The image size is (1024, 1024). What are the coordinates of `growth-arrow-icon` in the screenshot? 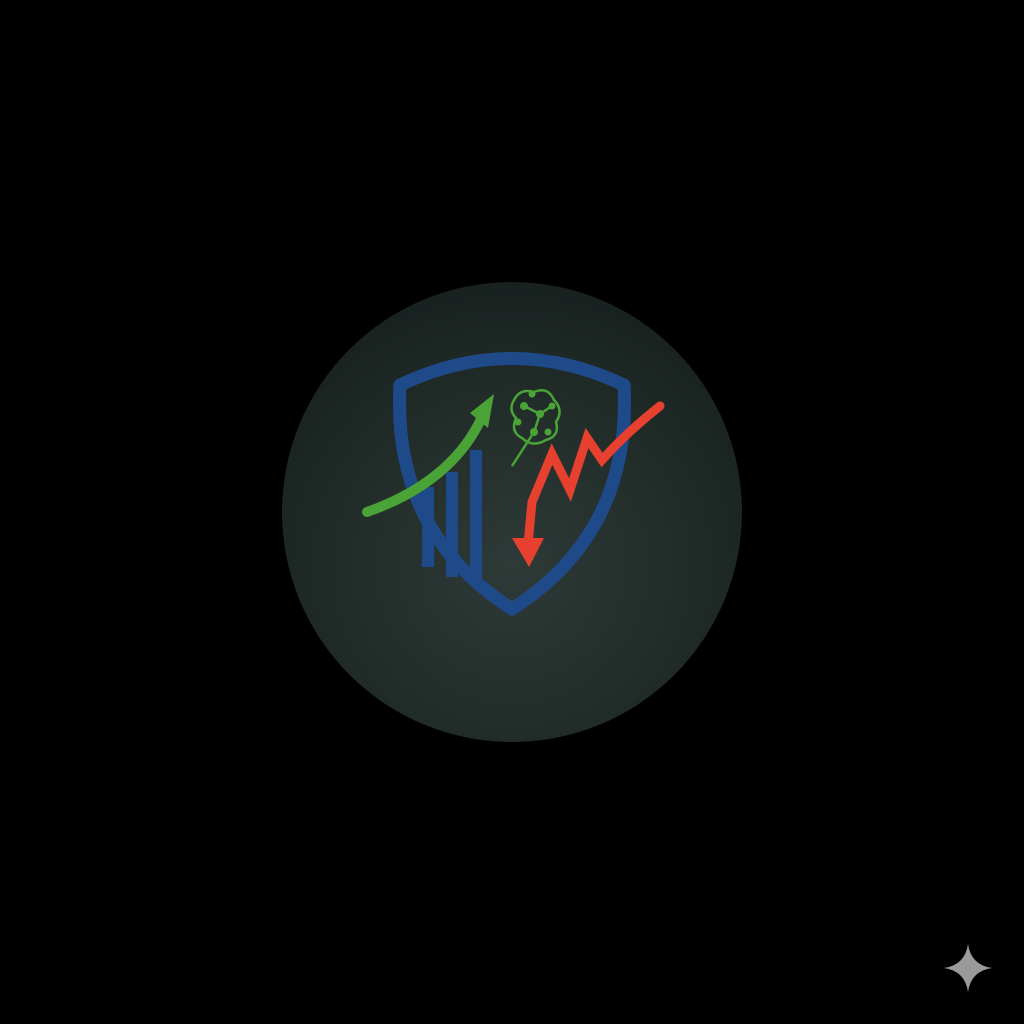 It's located at (428, 455).